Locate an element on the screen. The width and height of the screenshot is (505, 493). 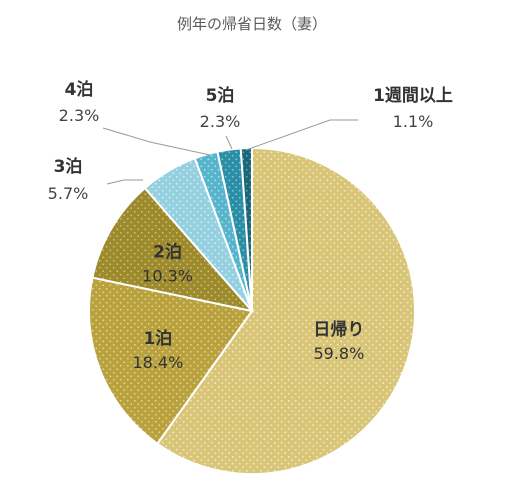
slice-label-name: 1週間以上 is located at coordinates (413, 96).